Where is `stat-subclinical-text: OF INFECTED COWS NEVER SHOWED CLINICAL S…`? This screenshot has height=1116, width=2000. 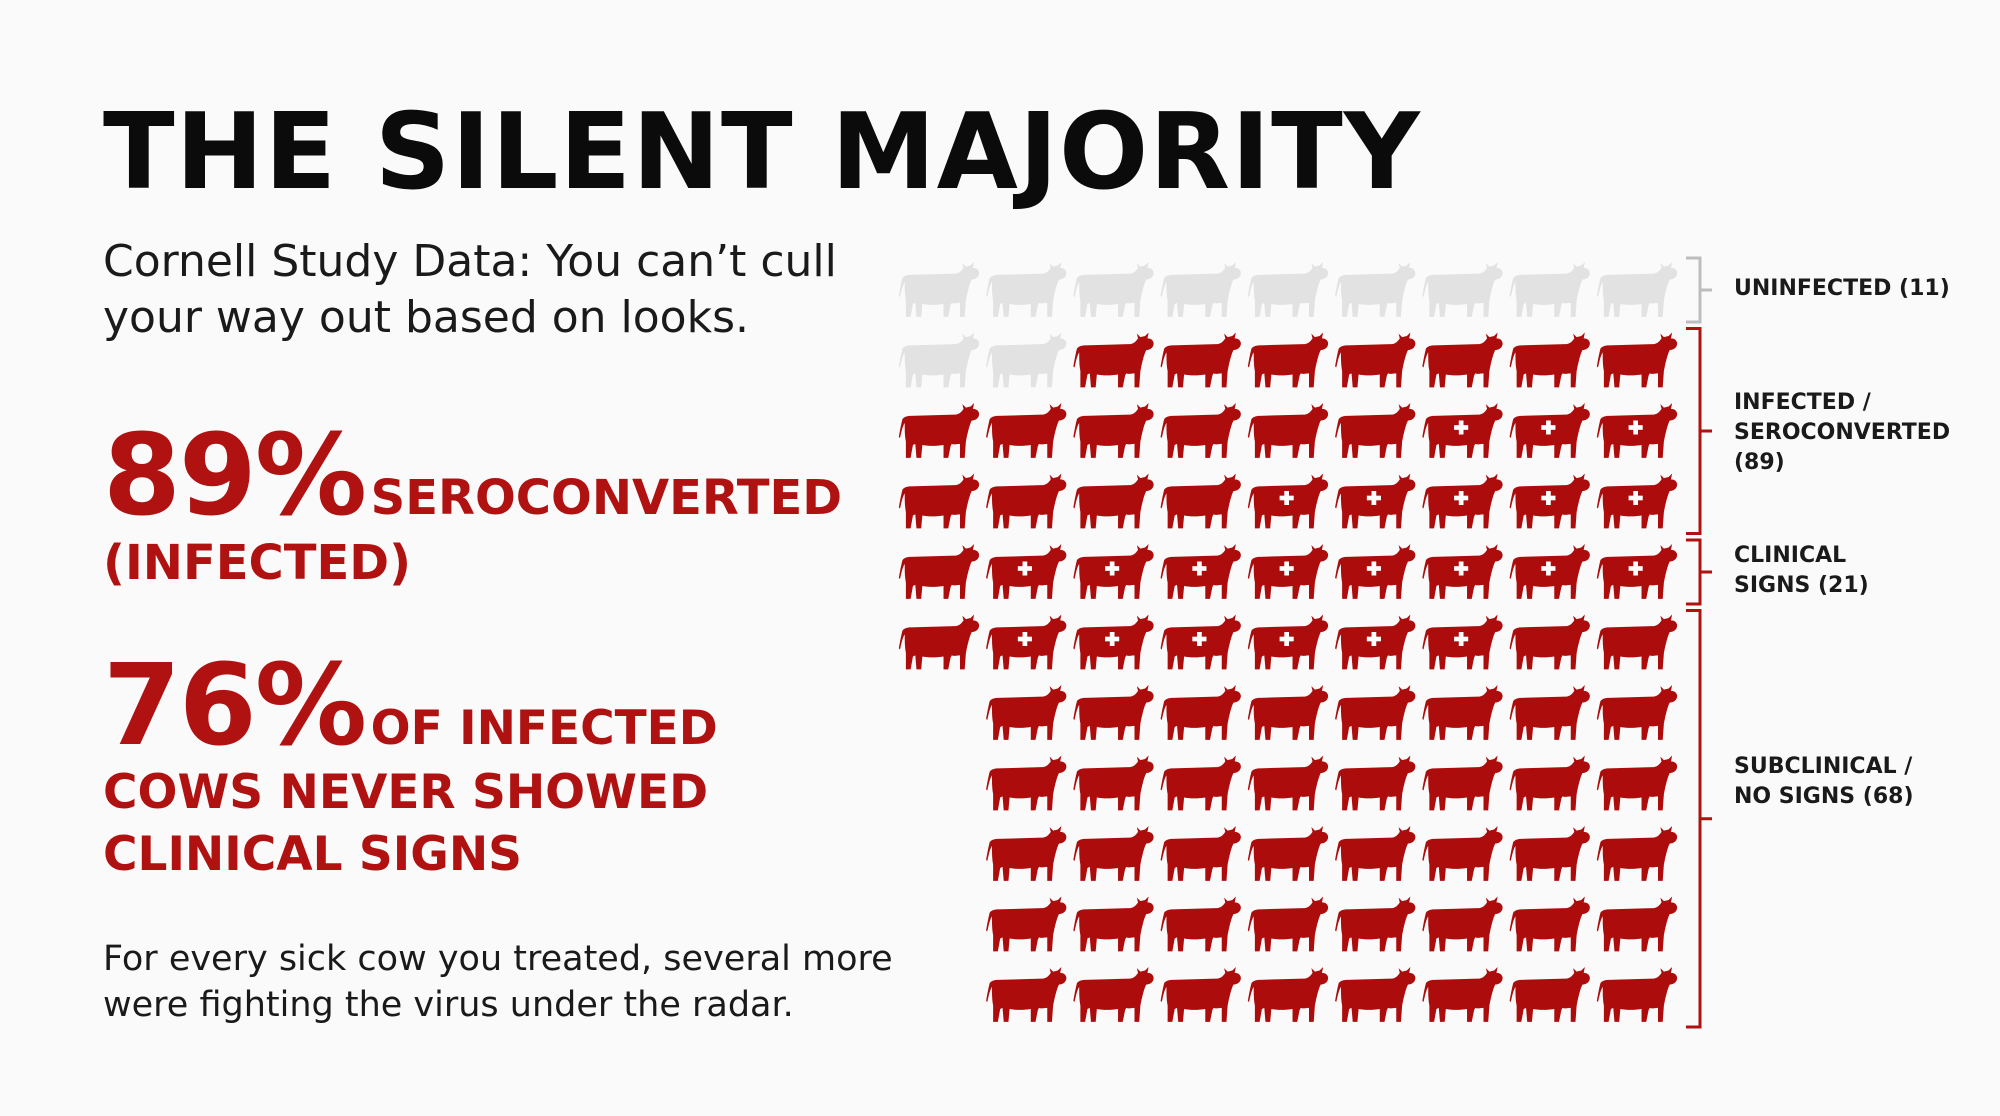
stat-subclinical-text: OF INFECTED COWS NEVER SHOWED CLINICAL S… is located at coordinates (410, 791).